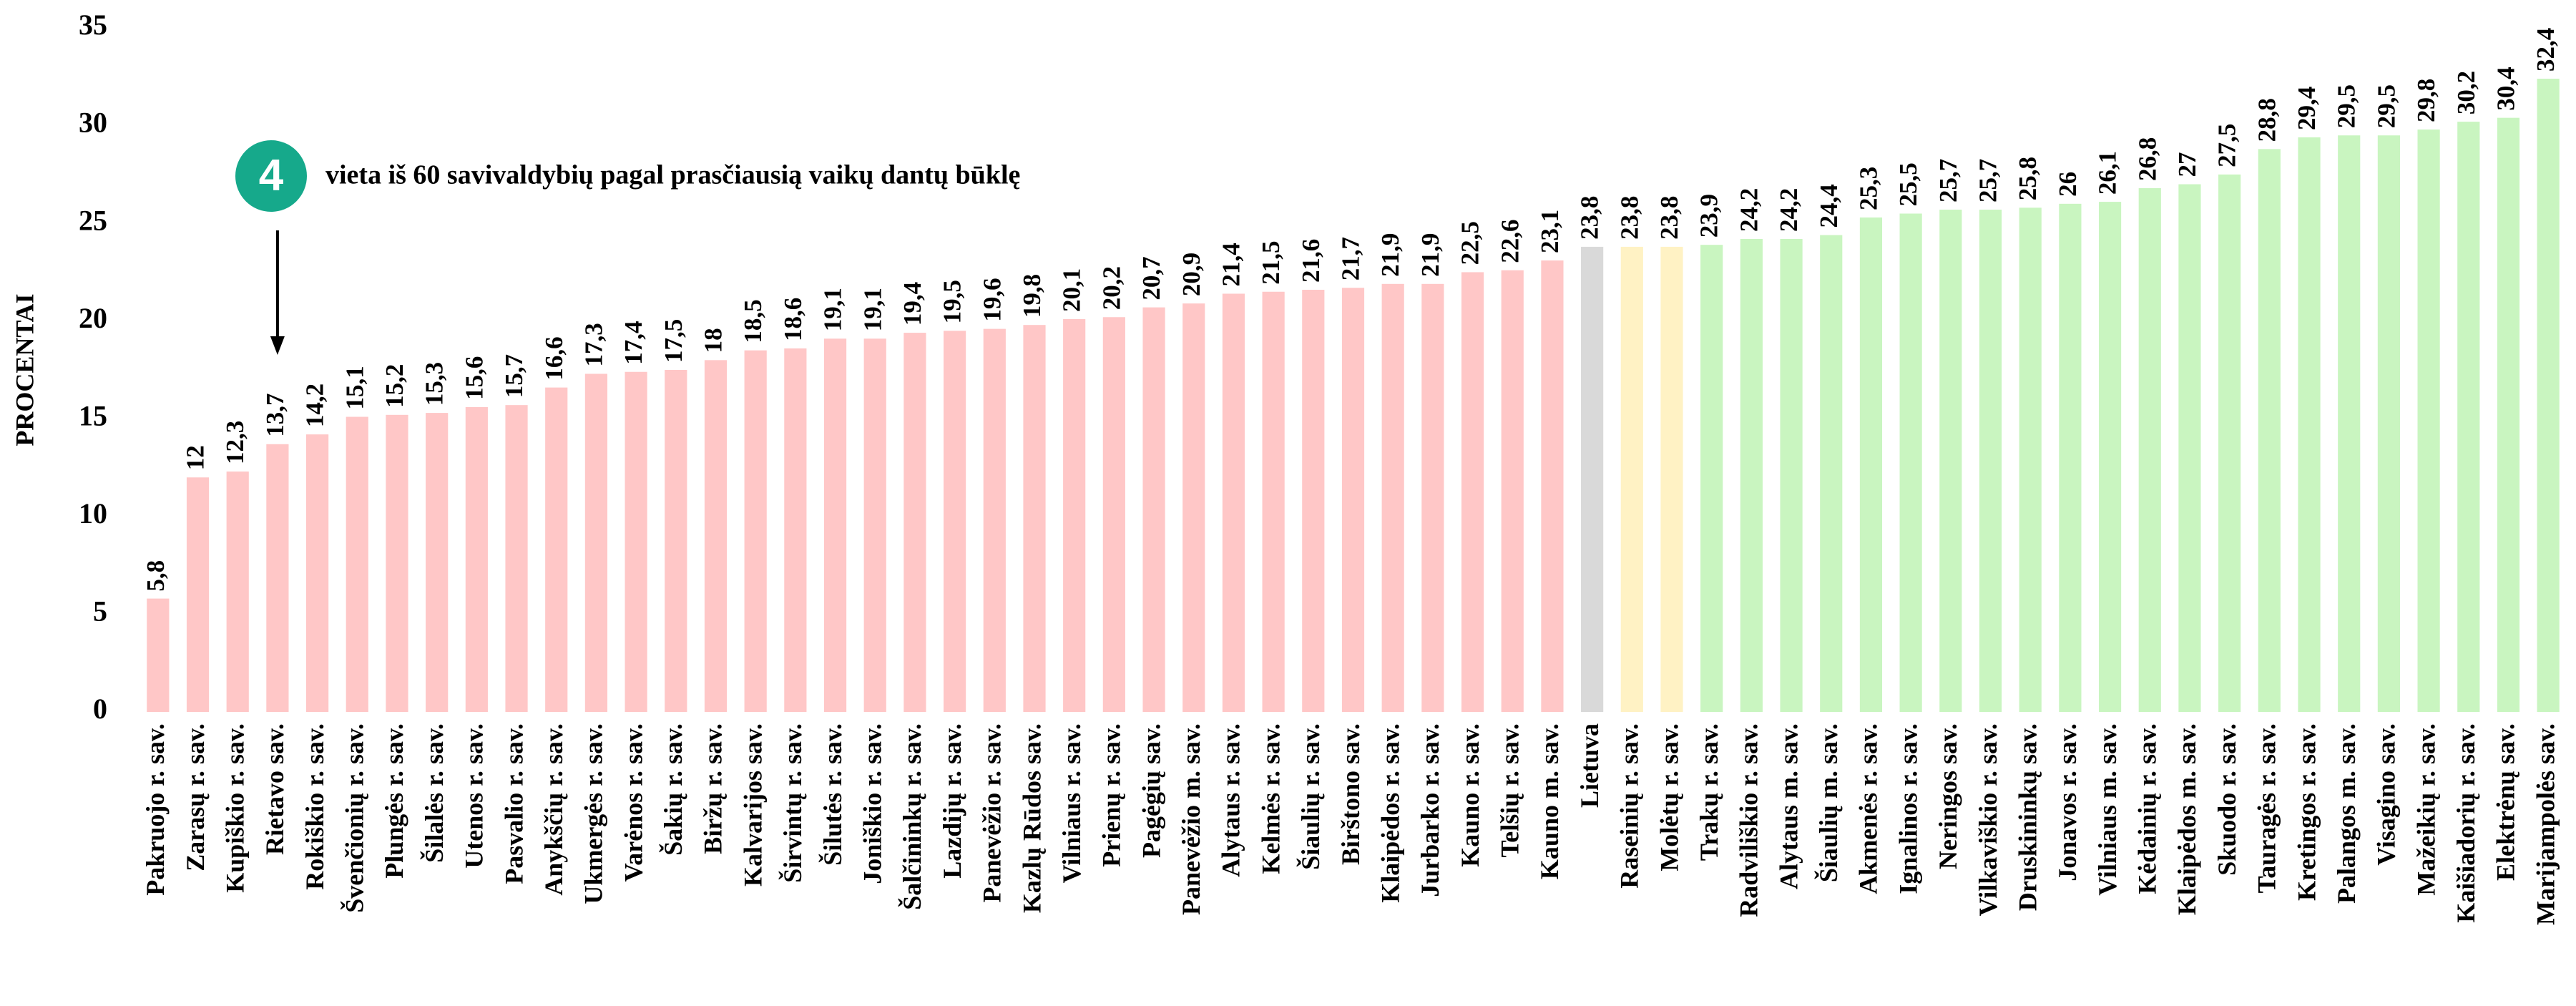 The height and width of the screenshot is (1006, 2576). Describe the element at coordinates (274, 789) in the screenshot. I see `x-tick-label: Rietavo sav.` at that location.